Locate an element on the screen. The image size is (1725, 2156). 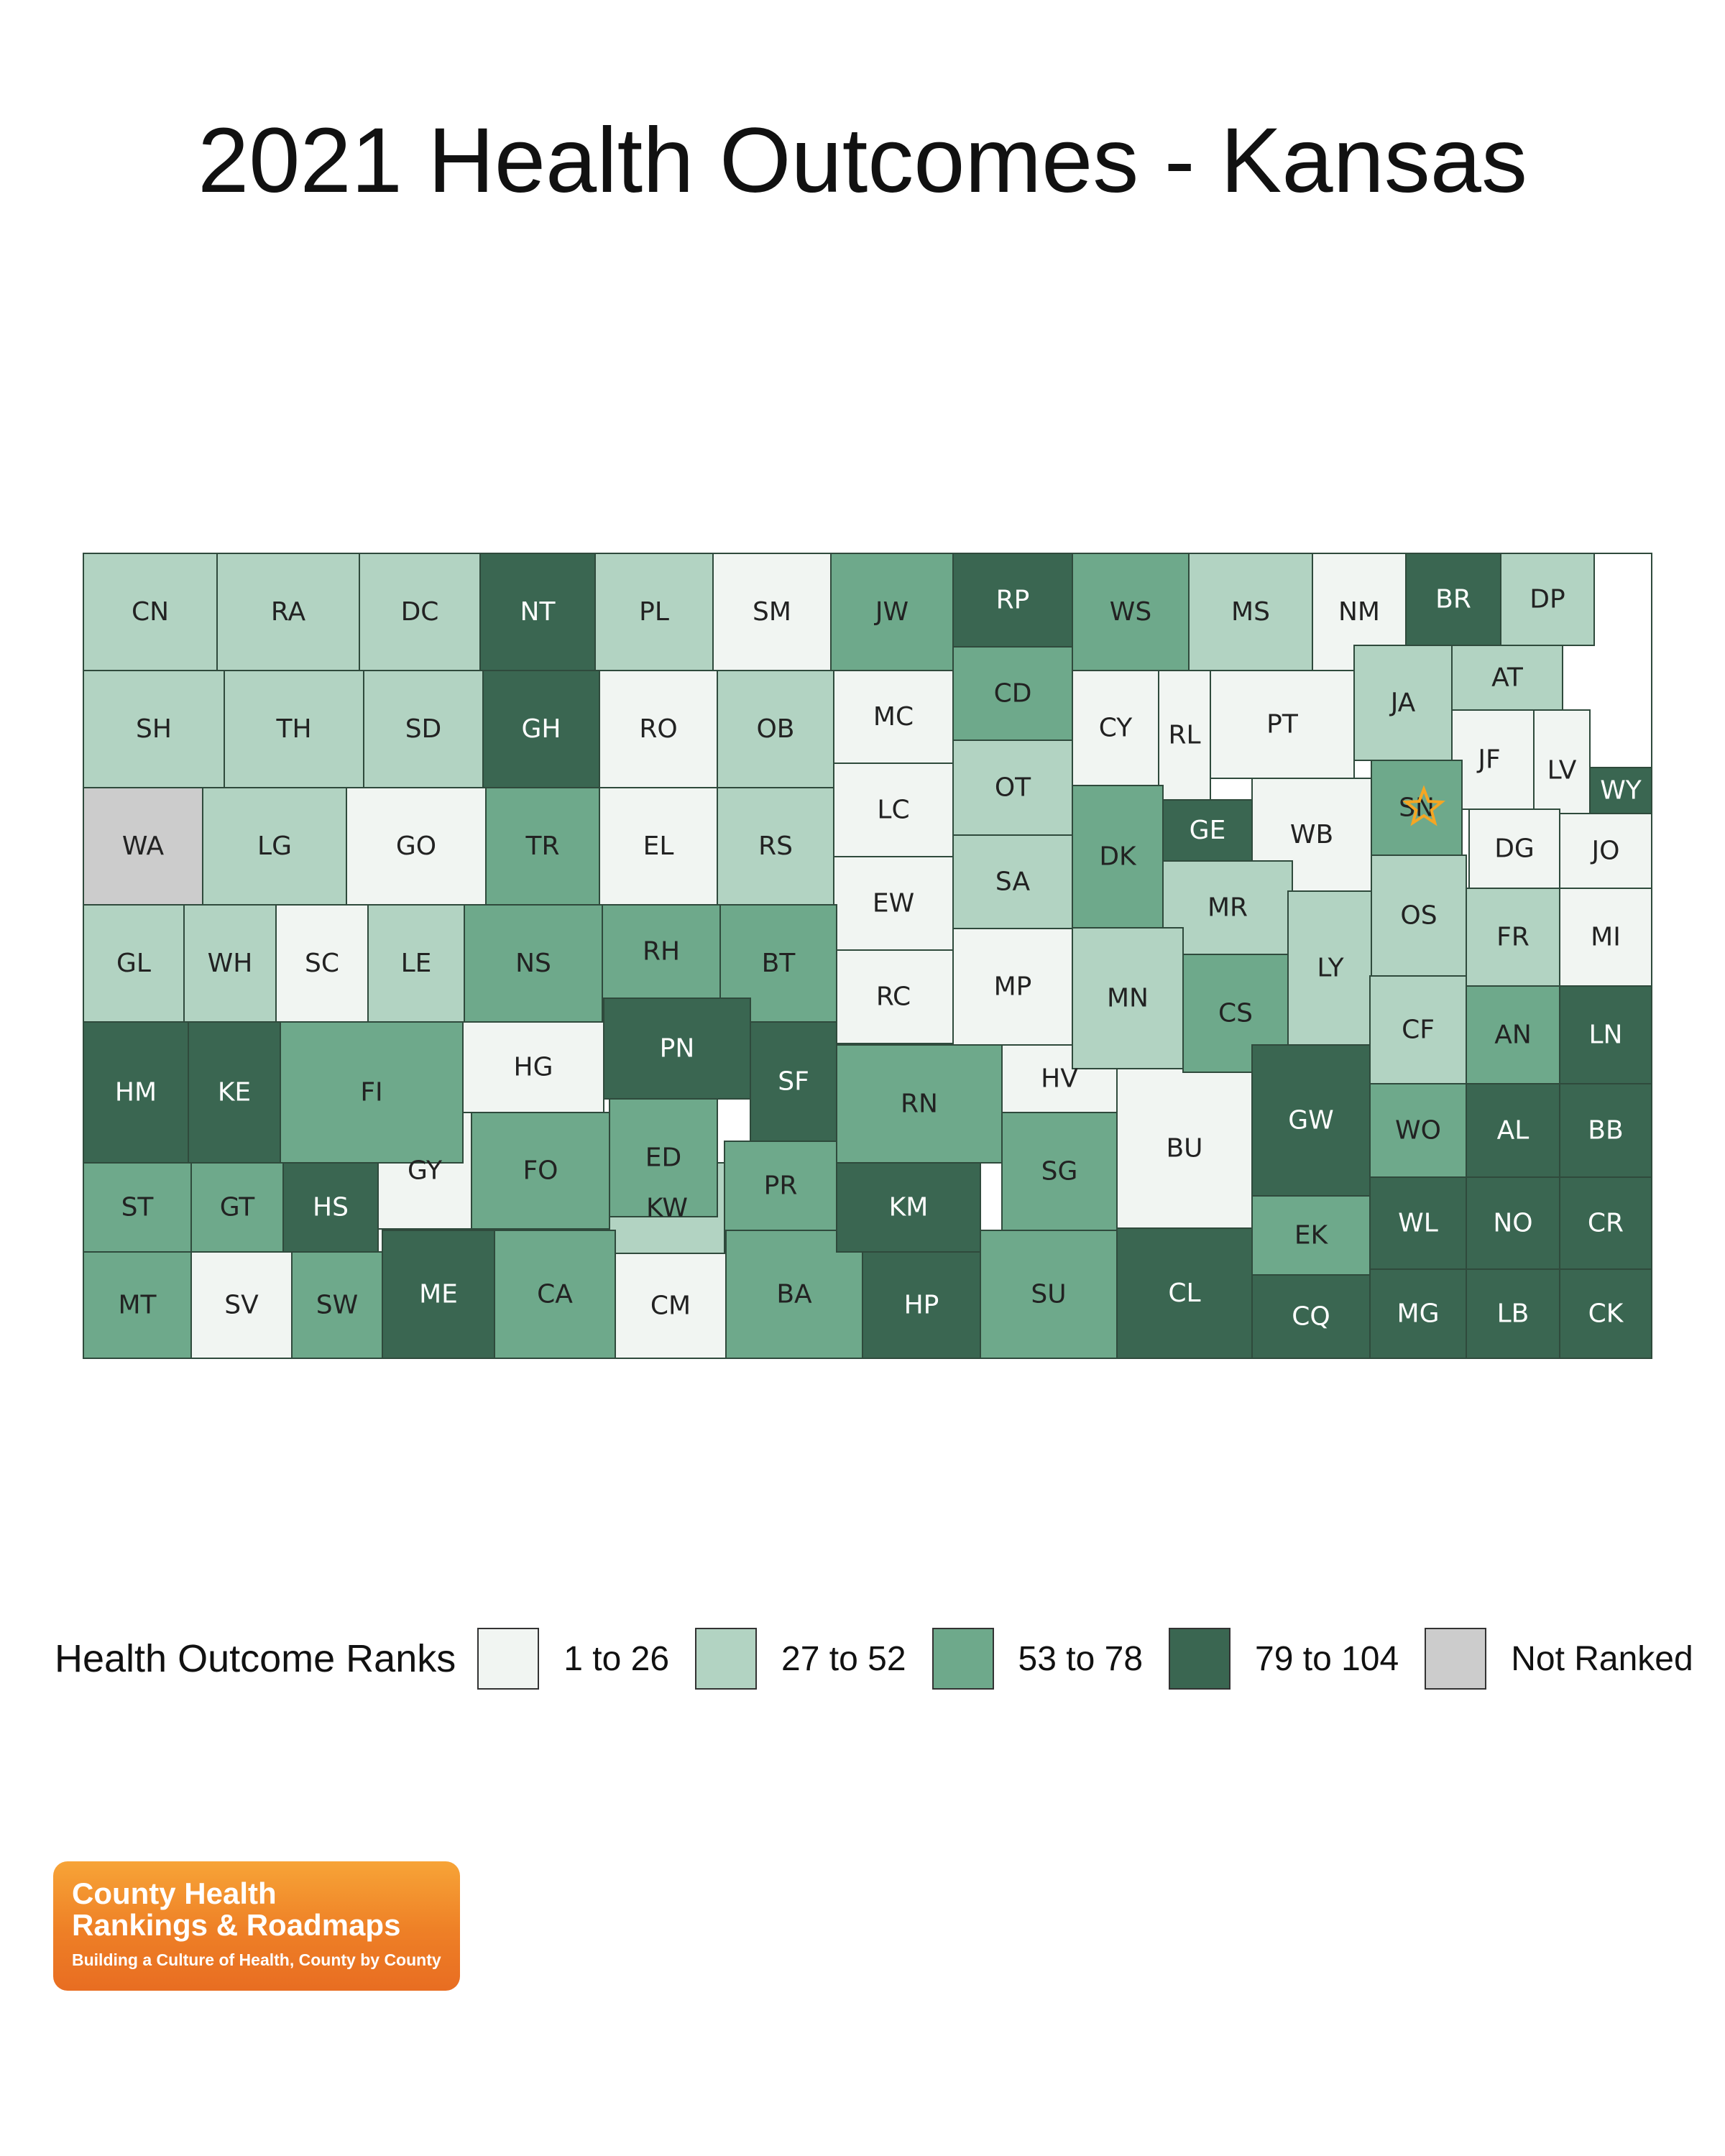
county-at is located at coordinates (1507, 678).